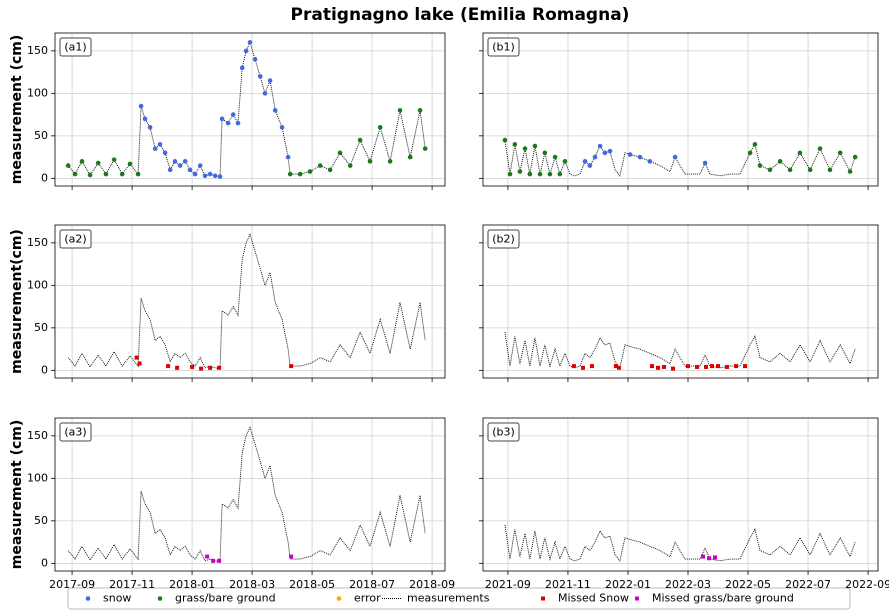  I want to click on x-tick-label: 2022-07, so click(808, 584).